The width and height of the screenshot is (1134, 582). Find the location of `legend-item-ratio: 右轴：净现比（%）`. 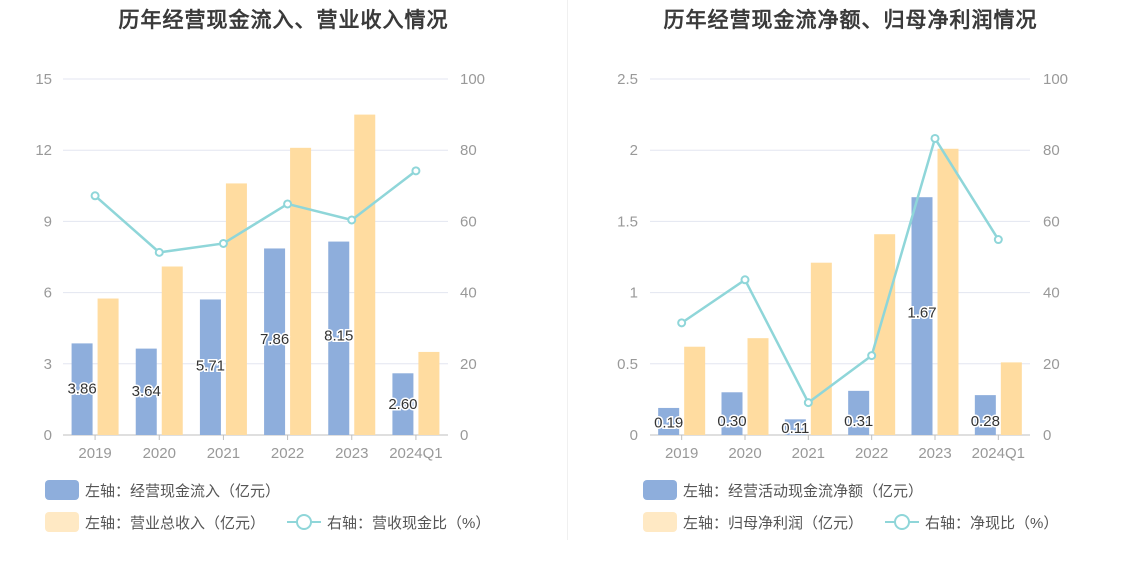

legend-item-ratio: 右轴：净现比（%） is located at coordinates (971, 522).